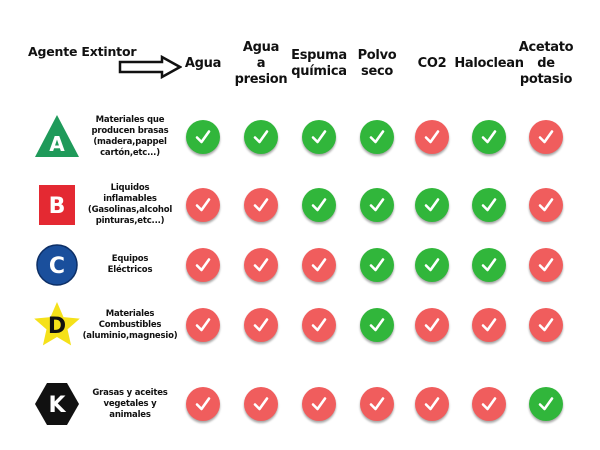  Describe the element at coordinates (319, 71) in the screenshot. I see `column-header-line: química` at that location.